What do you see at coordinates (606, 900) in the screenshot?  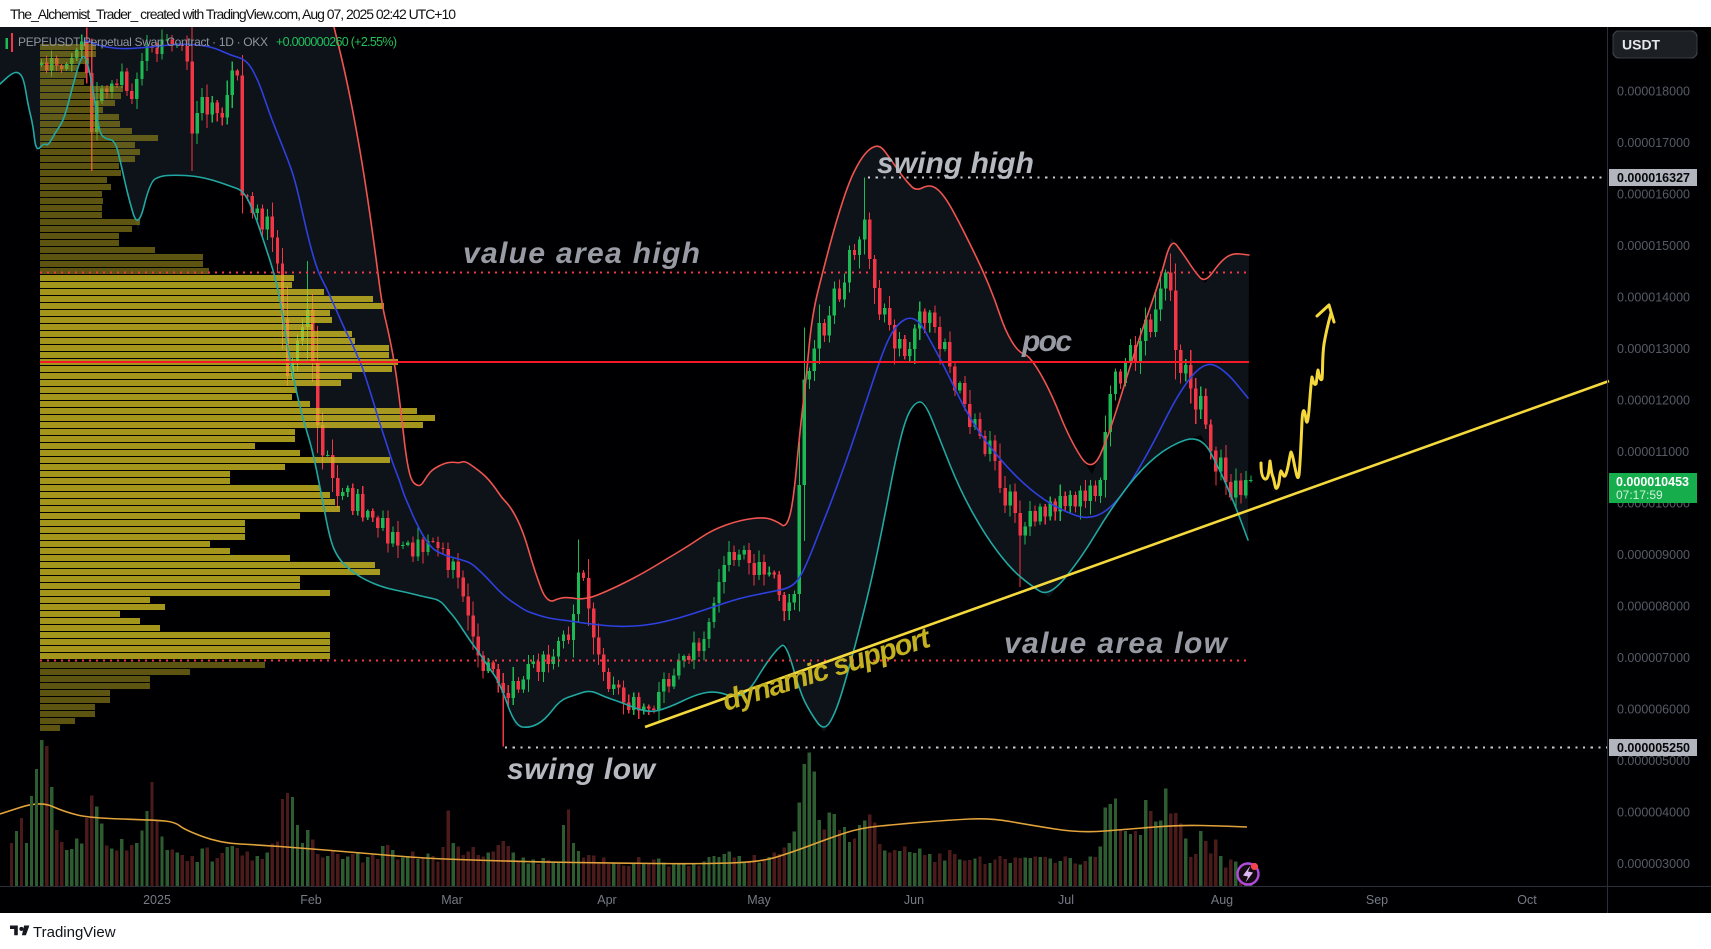 I see `svg-text: Apr` at bounding box center [606, 900].